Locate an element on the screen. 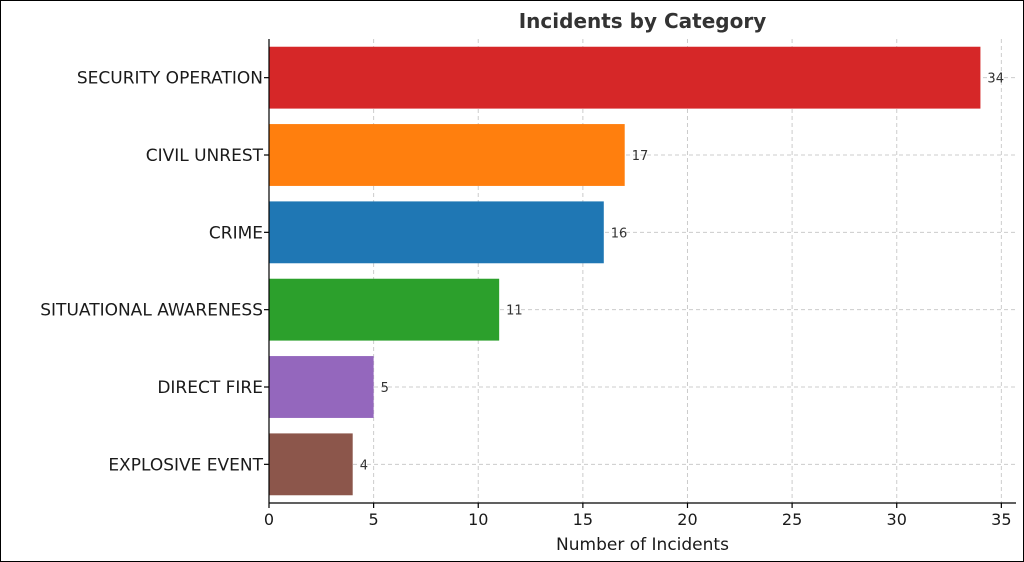  chart-title: Incidents by Category is located at coordinates (643, 21).